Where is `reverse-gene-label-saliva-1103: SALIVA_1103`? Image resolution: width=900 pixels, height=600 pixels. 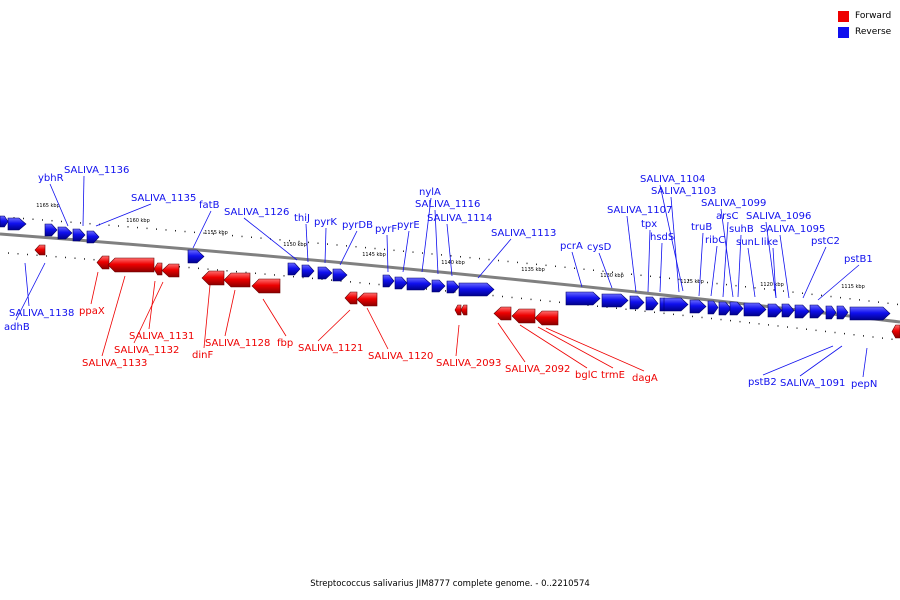
reverse-gene-label-saliva-1103: SALIVA_1103 is located at coordinates (683, 191).